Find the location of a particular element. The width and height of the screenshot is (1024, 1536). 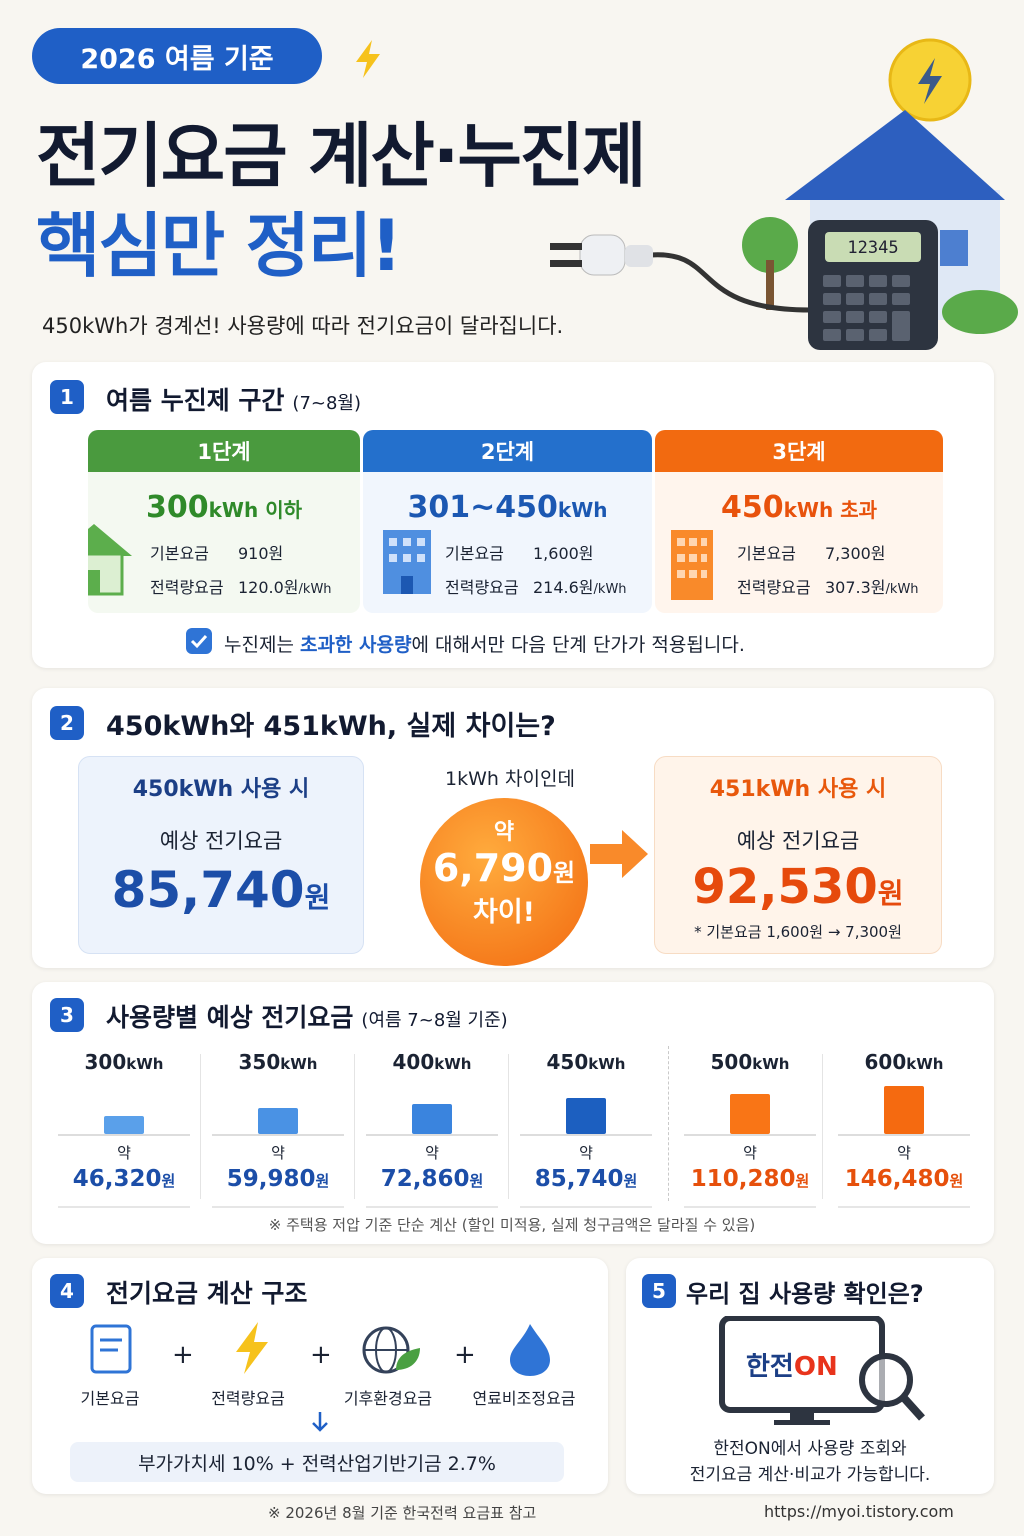

tier: 1단계 300kWh 이하 기본요금 910원 전력량요금 120.0원/kWh is located at coordinates (224, 521).